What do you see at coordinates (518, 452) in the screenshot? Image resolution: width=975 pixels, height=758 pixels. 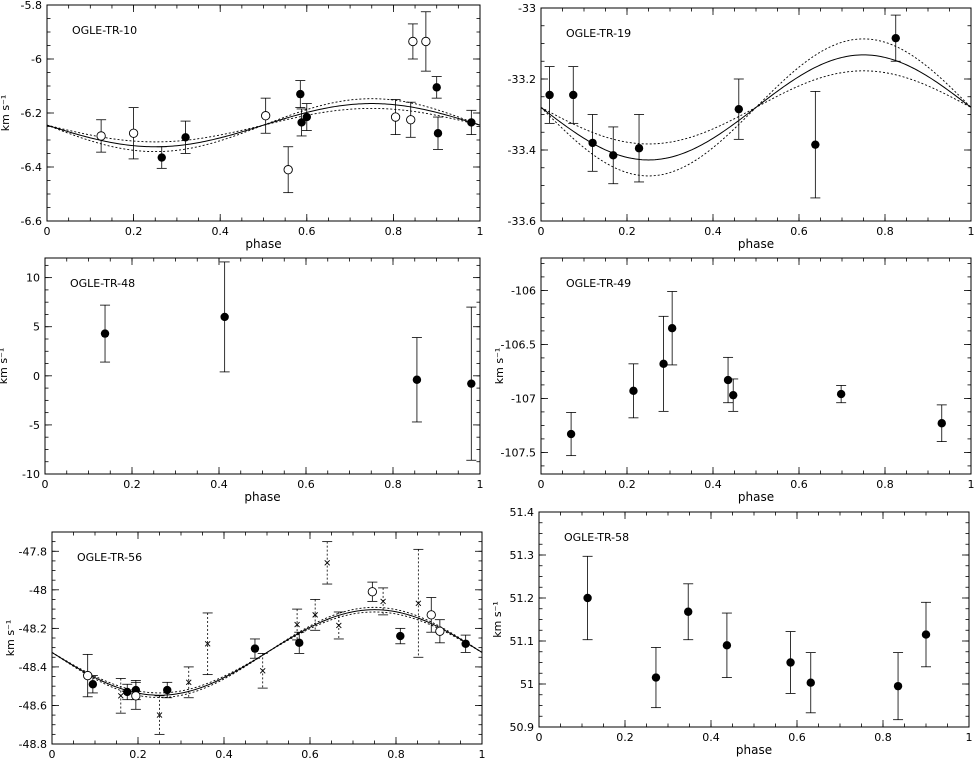 I see `y-tick-label: -107.5` at bounding box center [518, 452].